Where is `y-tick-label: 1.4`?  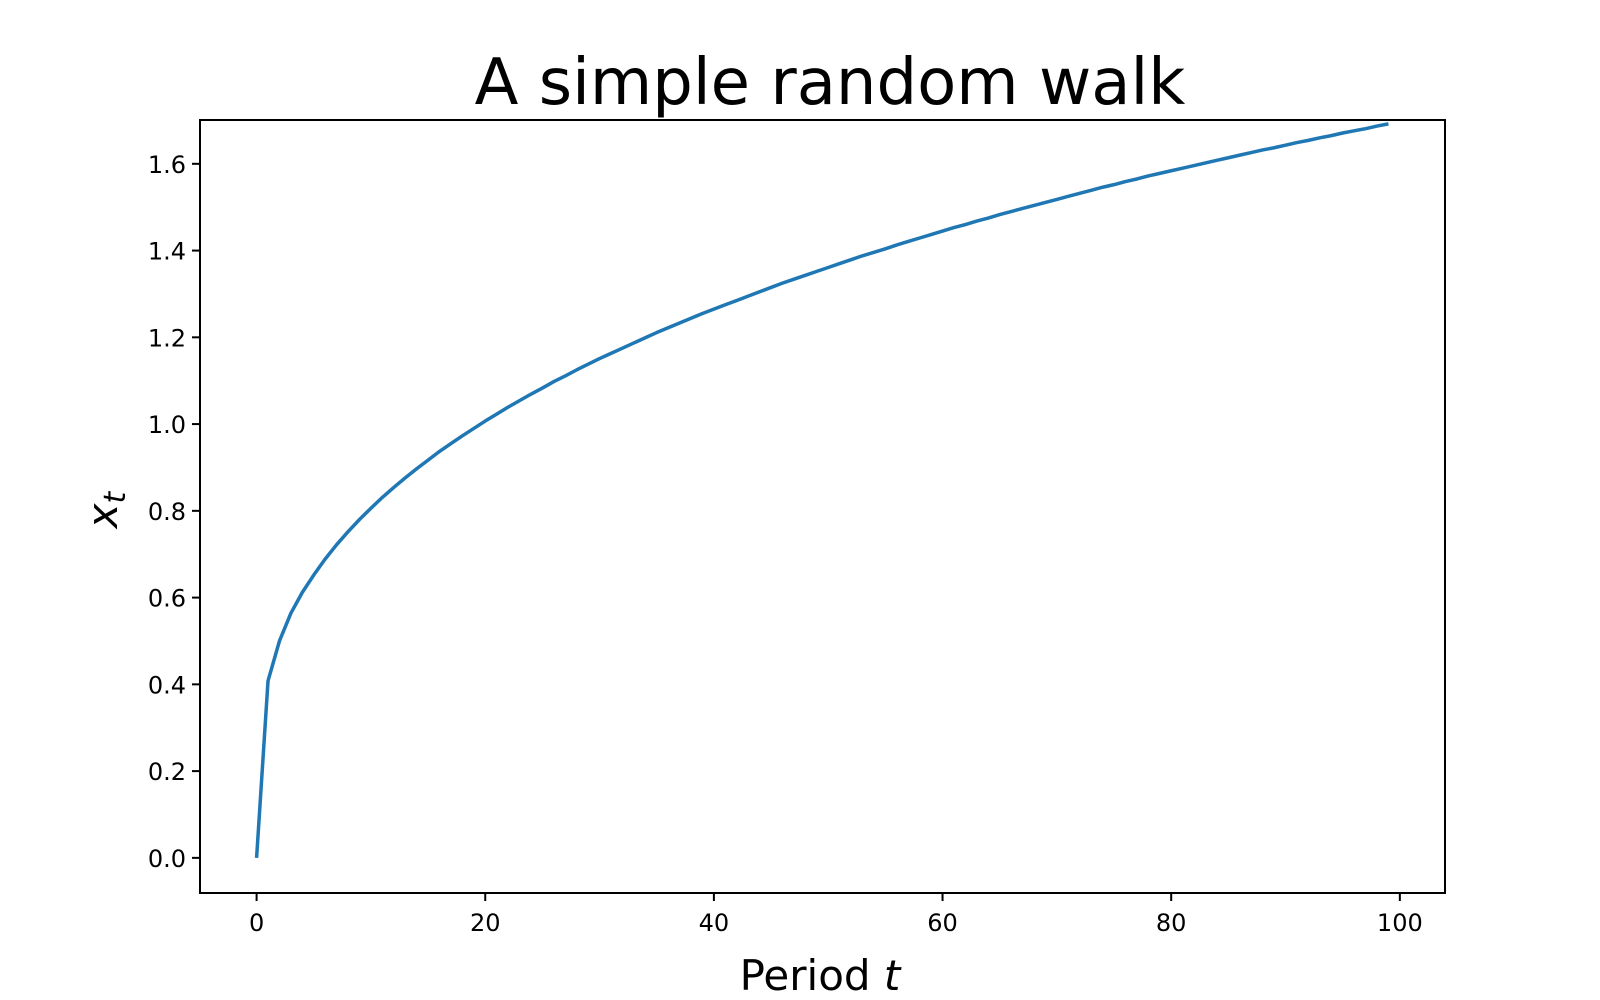
y-tick-label: 1.4 is located at coordinates (167, 252).